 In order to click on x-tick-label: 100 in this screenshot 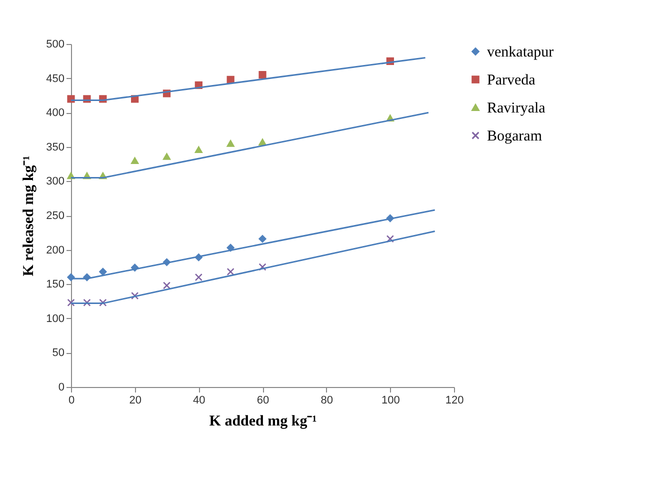, I will do `click(390, 400)`.